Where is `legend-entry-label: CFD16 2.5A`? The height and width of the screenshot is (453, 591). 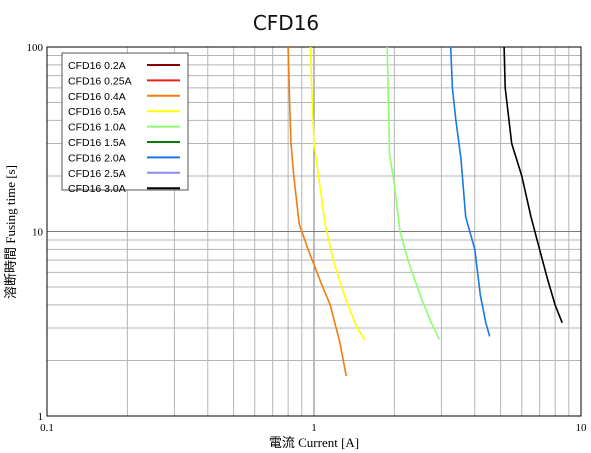 legend-entry-label: CFD16 2.5A is located at coordinates (97, 174).